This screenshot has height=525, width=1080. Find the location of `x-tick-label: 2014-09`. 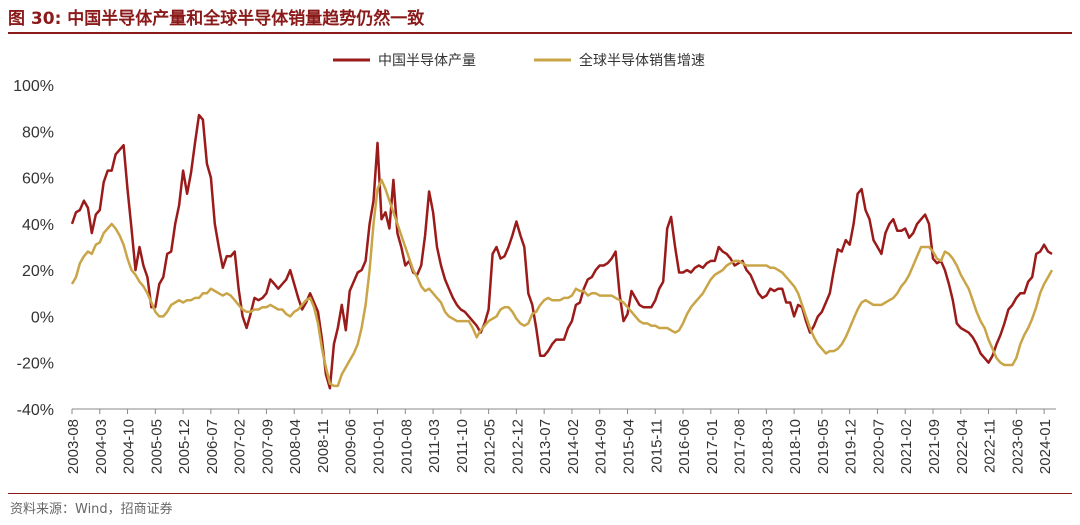

x-tick-label: 2014-09 is located at coordinates (601, 446).